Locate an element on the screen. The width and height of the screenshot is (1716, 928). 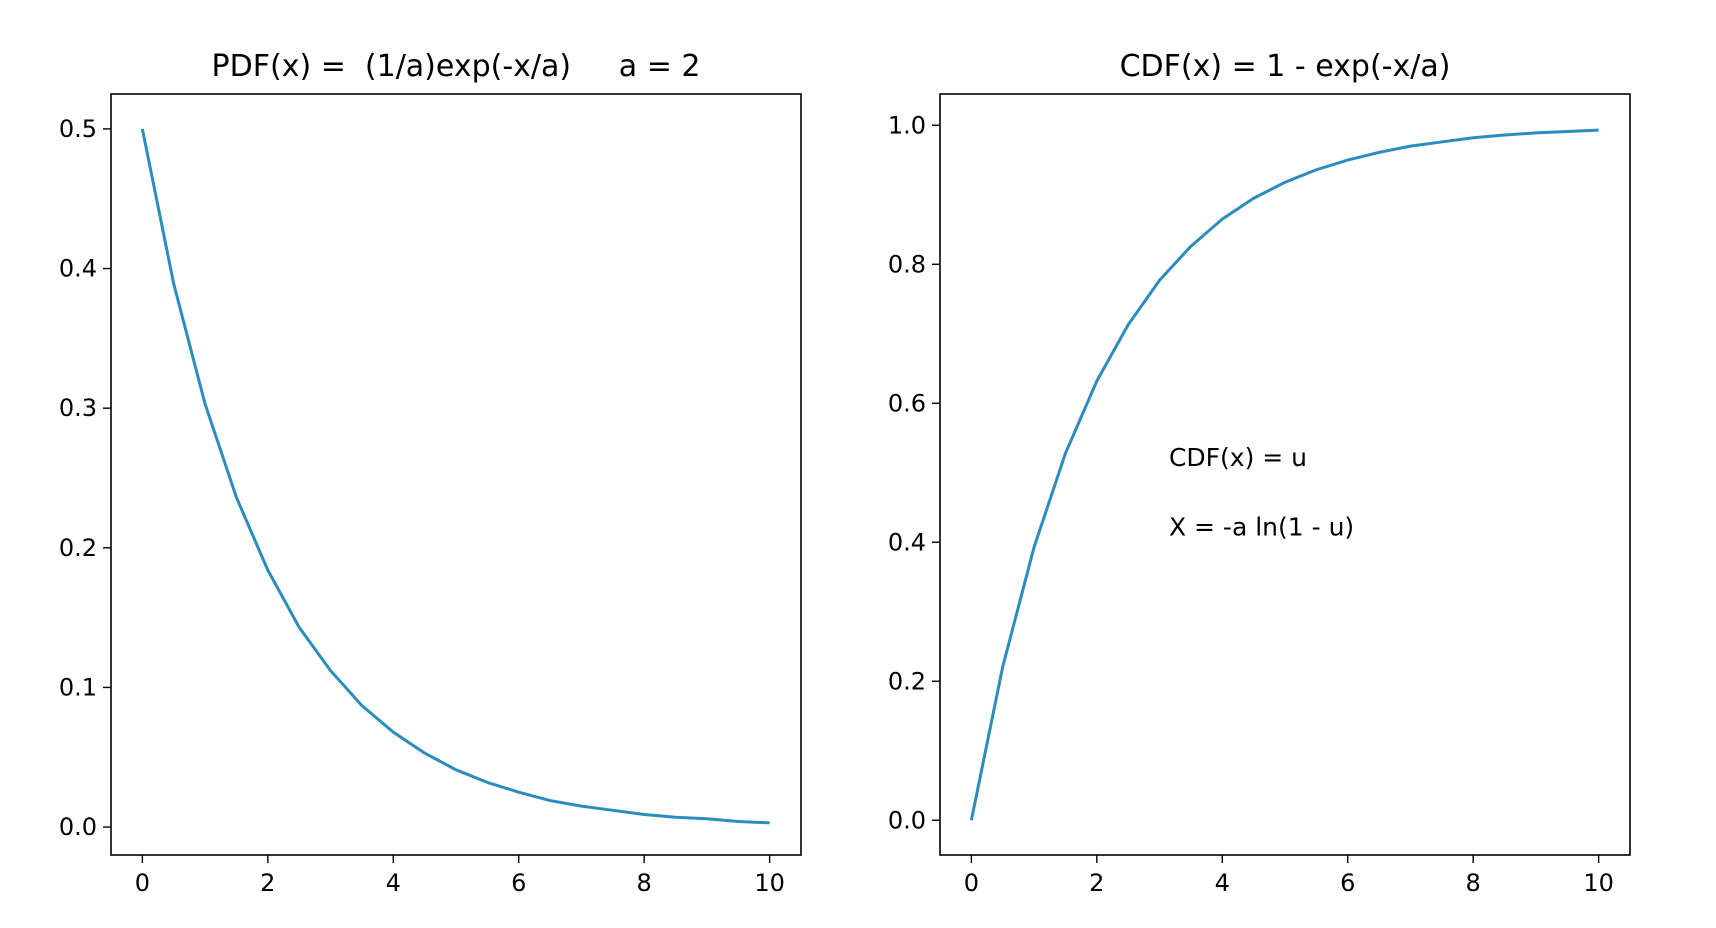
pdf-x-tick-label-0: 0 is located at coordinates (142, 883).